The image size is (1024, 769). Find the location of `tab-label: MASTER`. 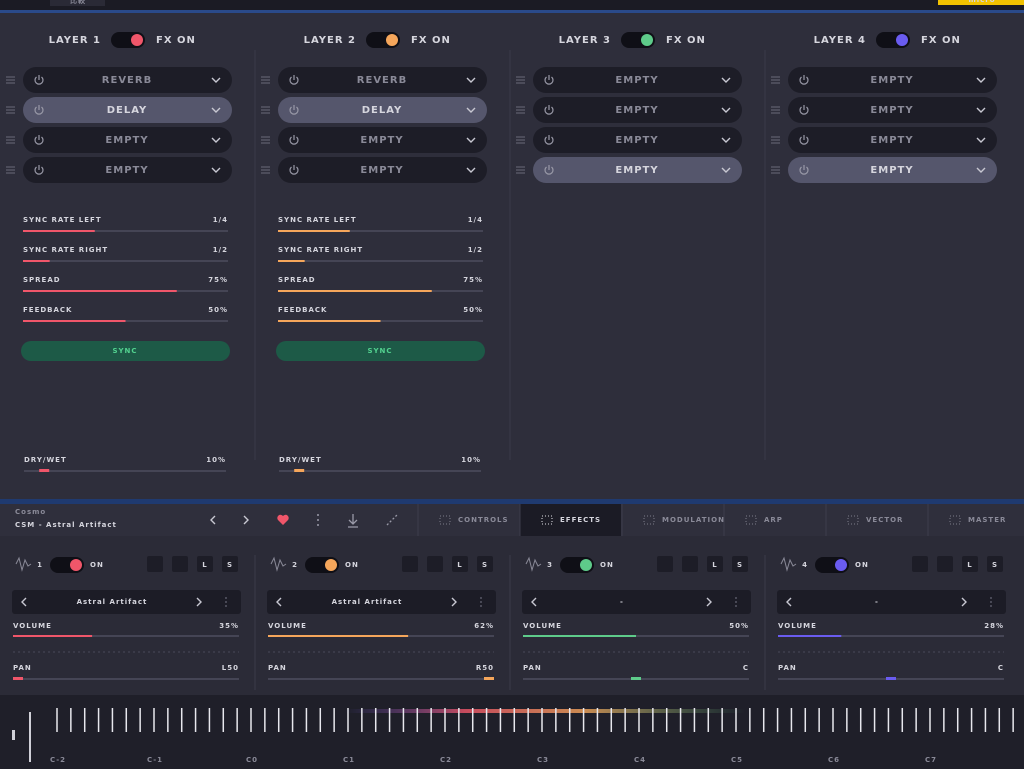

tab-label: MASTER is located at coordinates (987, 520).